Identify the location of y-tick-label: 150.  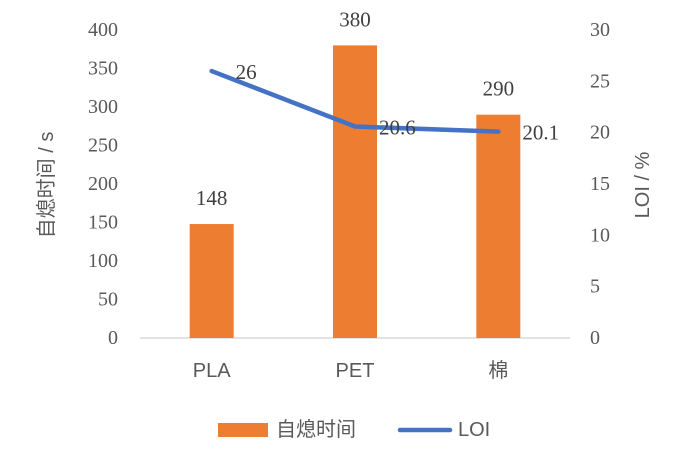
(103, 223).